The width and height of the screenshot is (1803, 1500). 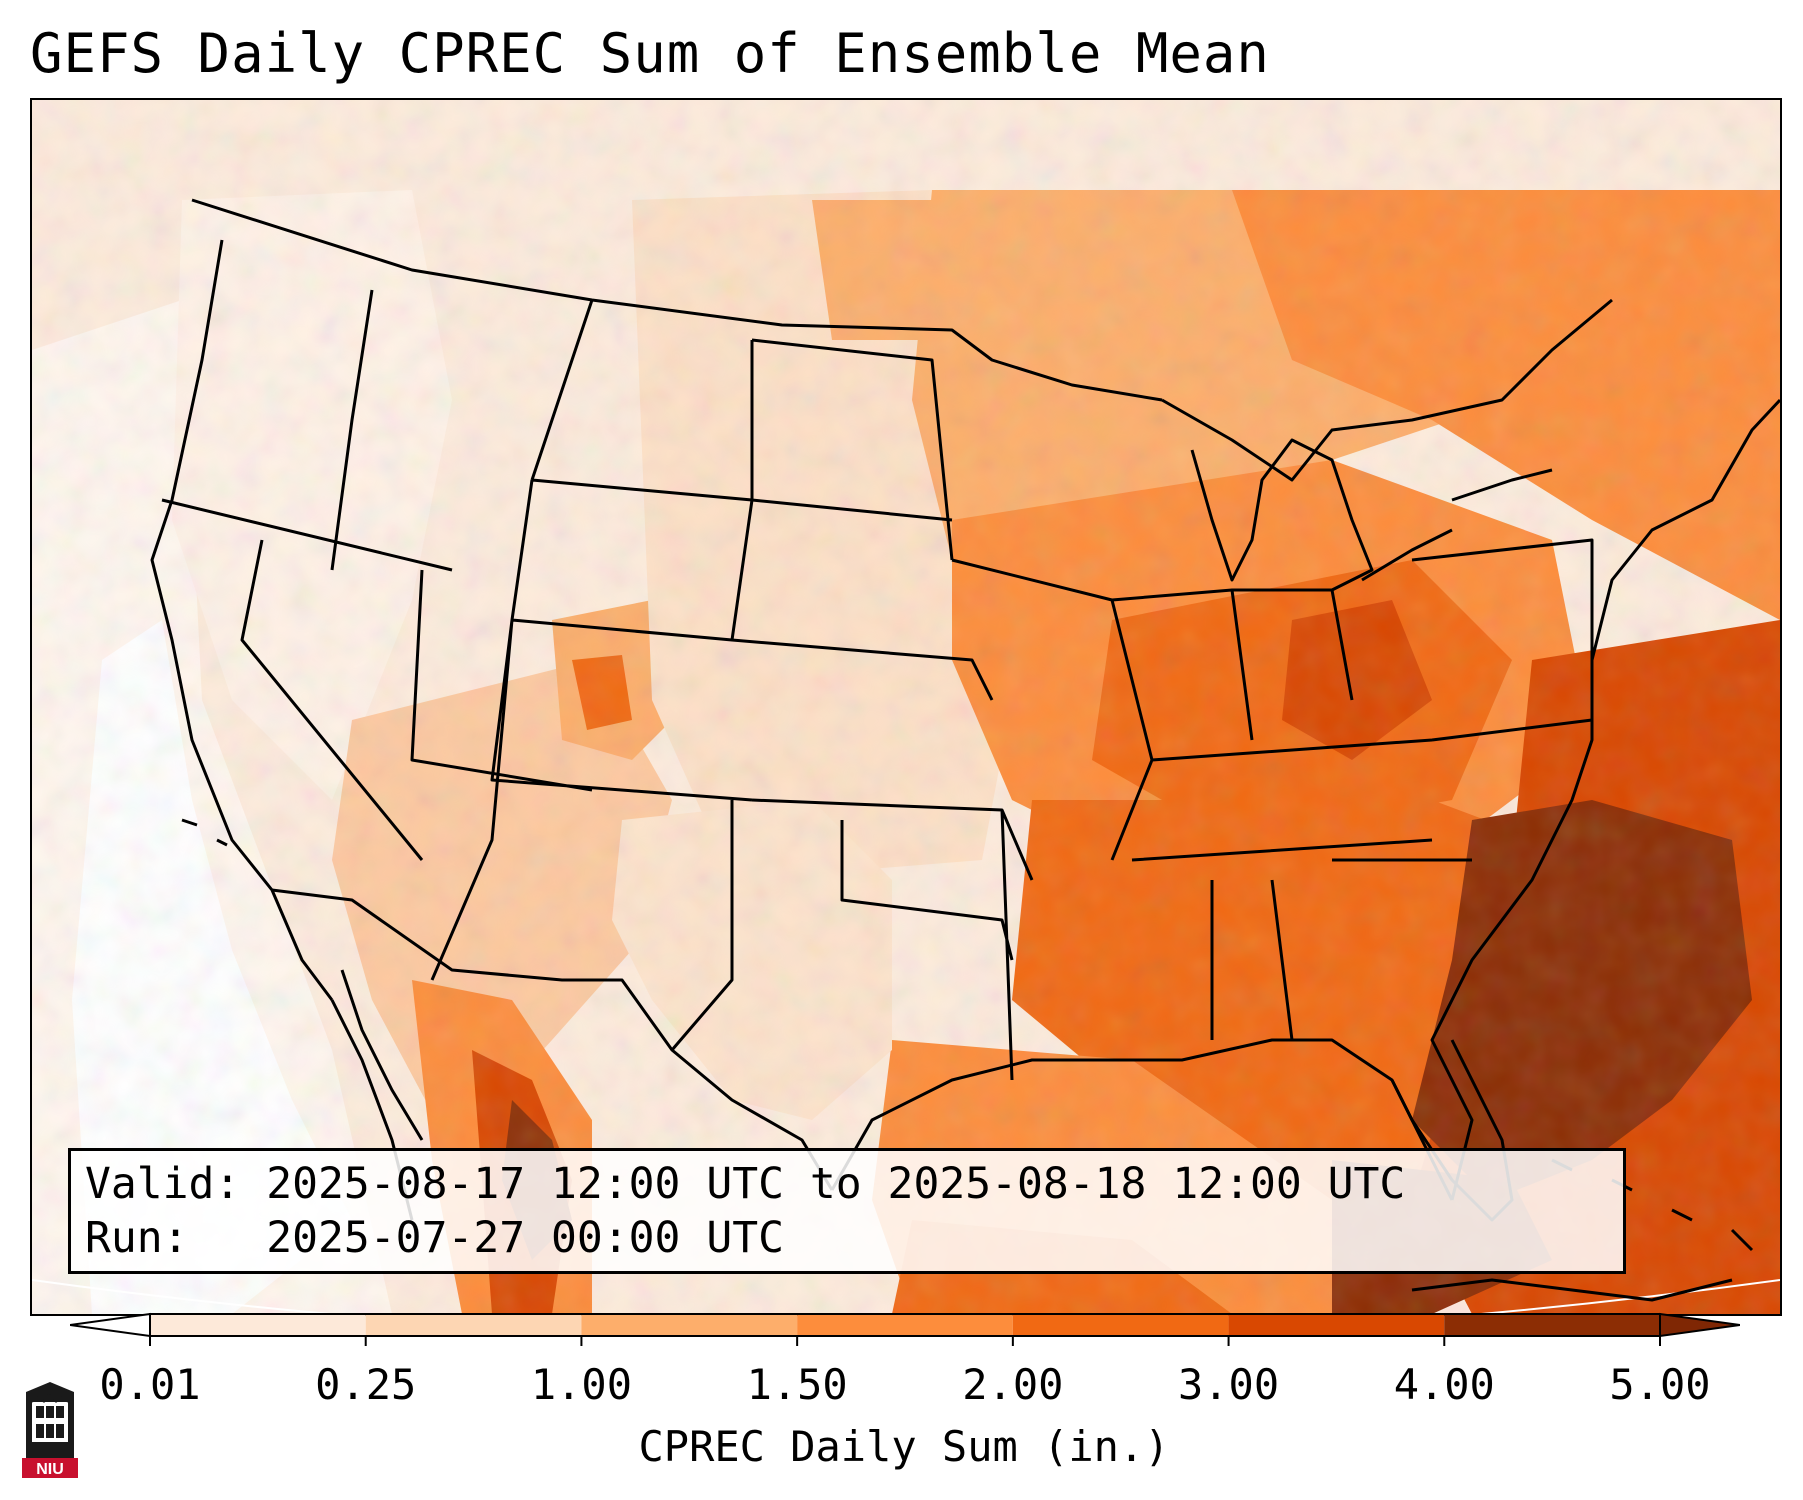 I want to click on projection-edge, so click(x=906, y=1296).